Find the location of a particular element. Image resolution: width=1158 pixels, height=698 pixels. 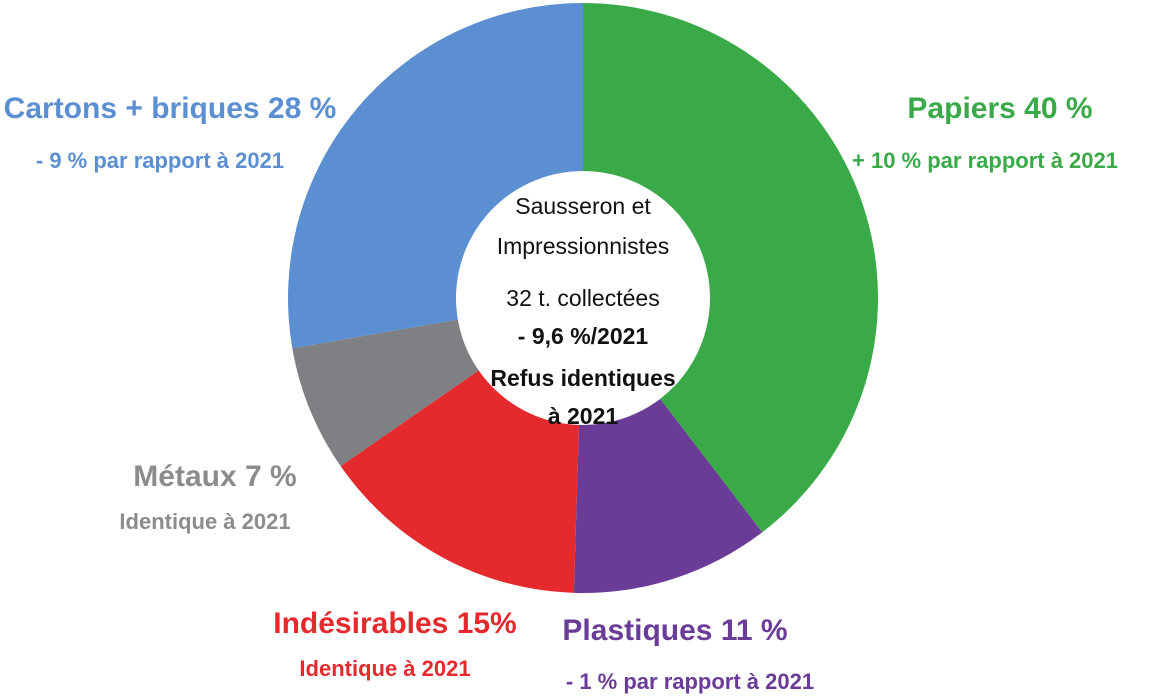

center-text: - 9,6 %/2021 is located at coordinates (583, 336).